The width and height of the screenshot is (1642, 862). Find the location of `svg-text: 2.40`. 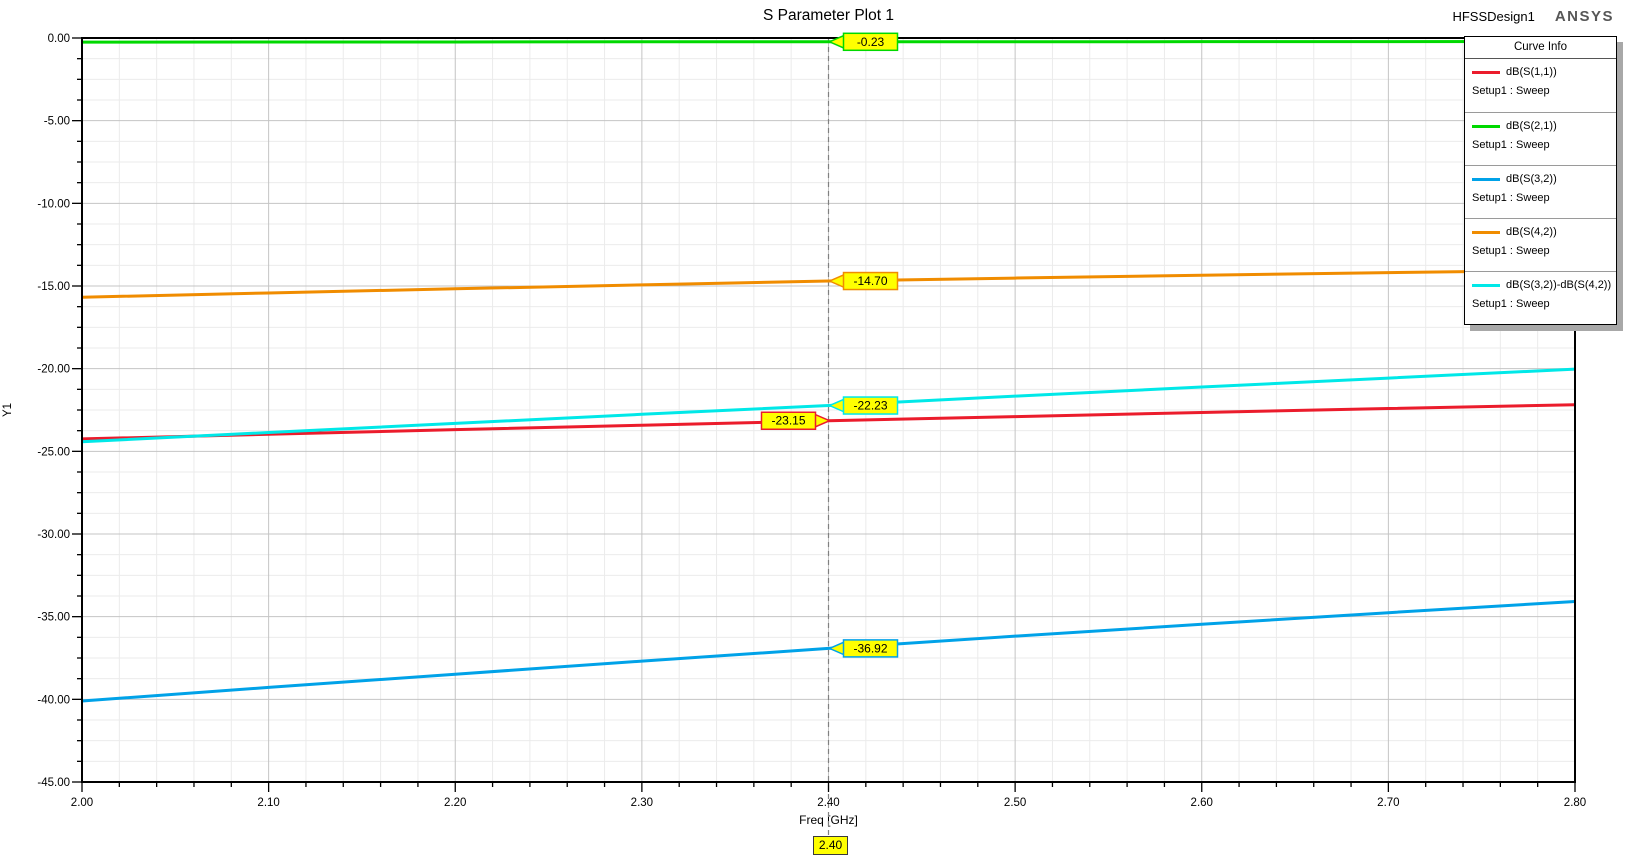

svg-text: 2.40 is located at coordinates (828, 803).